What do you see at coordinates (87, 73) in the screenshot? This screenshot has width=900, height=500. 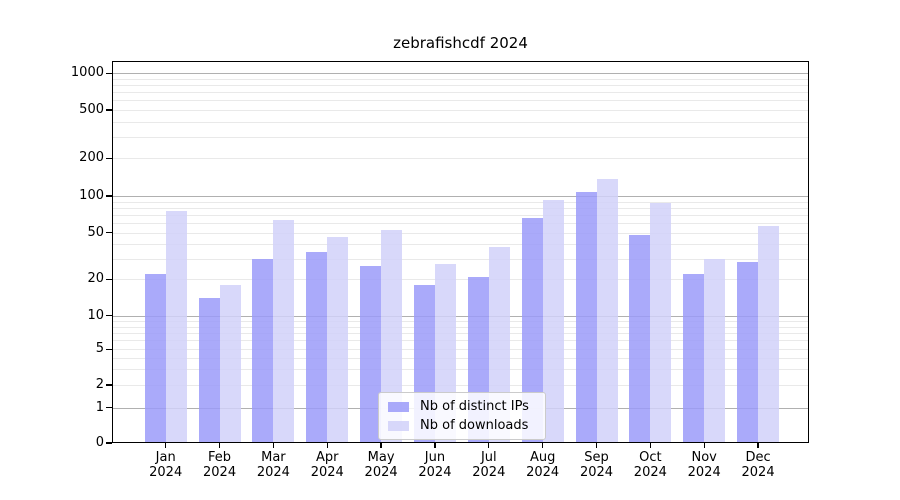 I see `y-tick-label-1000: 1000` at bounding box center [87, 73].